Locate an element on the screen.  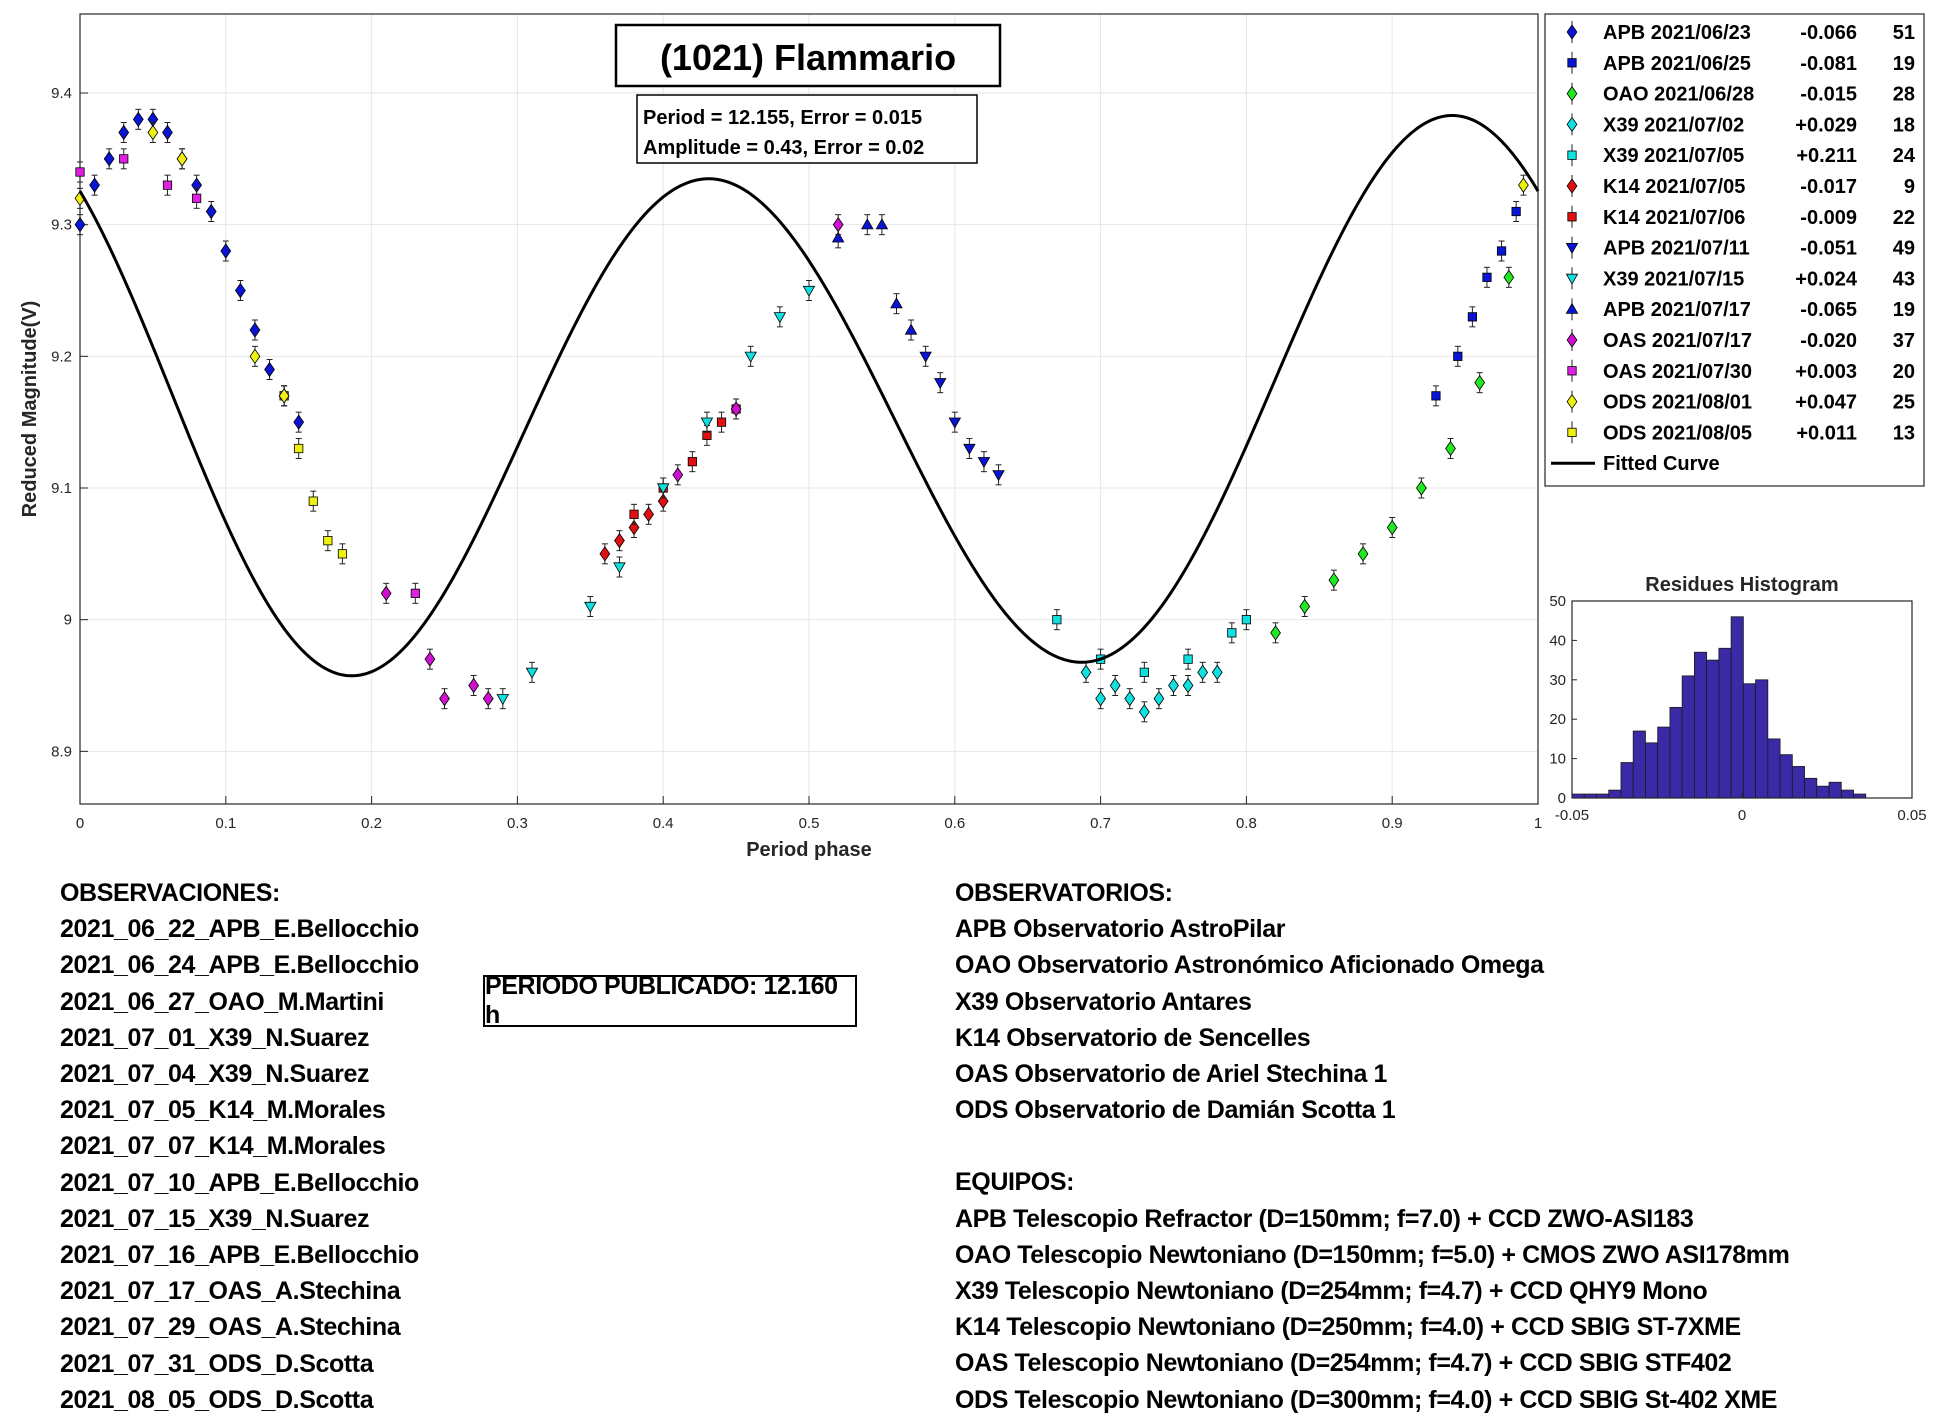
legend-entry: X39 2021/07/15 +0.024 43 is located at coordinates (1740, 278).